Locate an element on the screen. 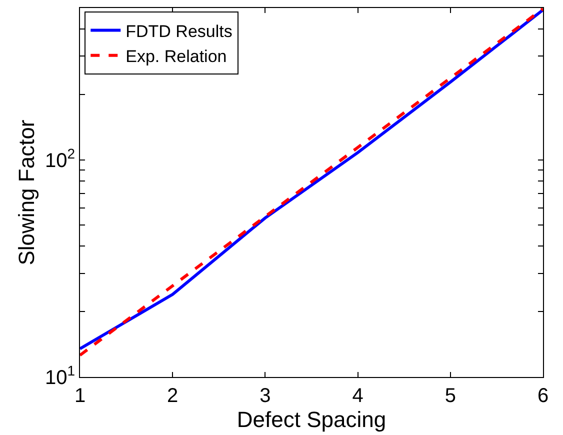 The image size is (563, 435). x-tick-label: 4 is located at coordinates (358, 396).